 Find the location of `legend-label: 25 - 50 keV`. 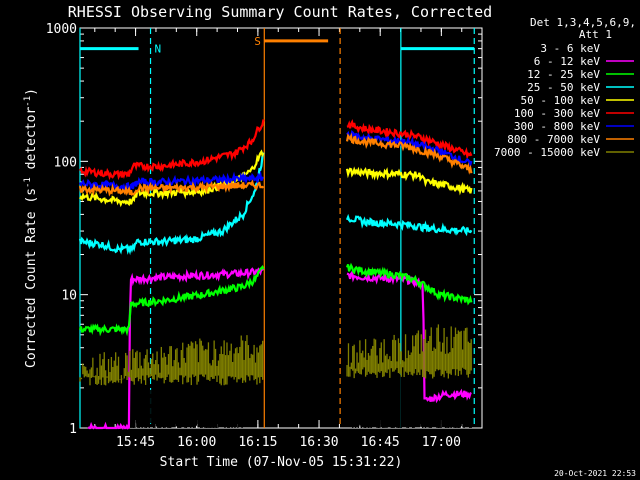

legend-label: 25 - 50 keV is located at coordinates (563, 87).